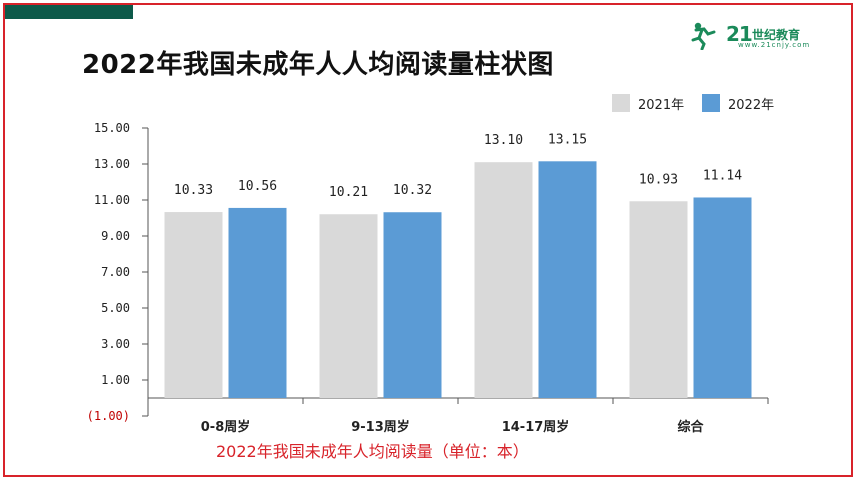 Image resolution: width=860 pixels, height=484 pixels. Describe the element at coordinates (503, 140) in the screenshot. I see `data-label: 13.10` at that location.